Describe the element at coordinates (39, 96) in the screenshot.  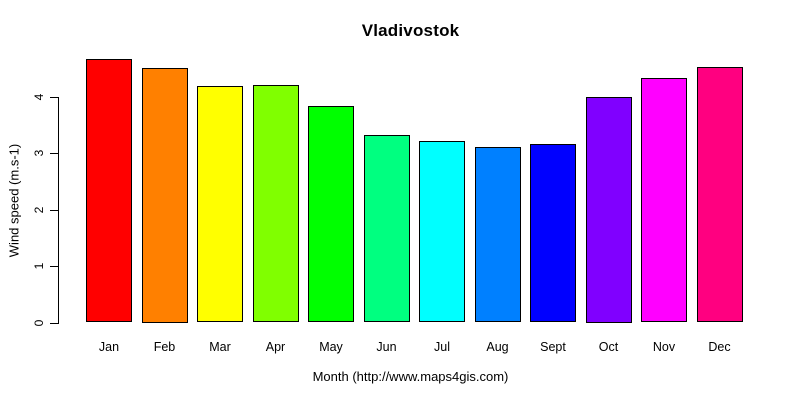
I see `y-tick-label-4: 4` at that location.